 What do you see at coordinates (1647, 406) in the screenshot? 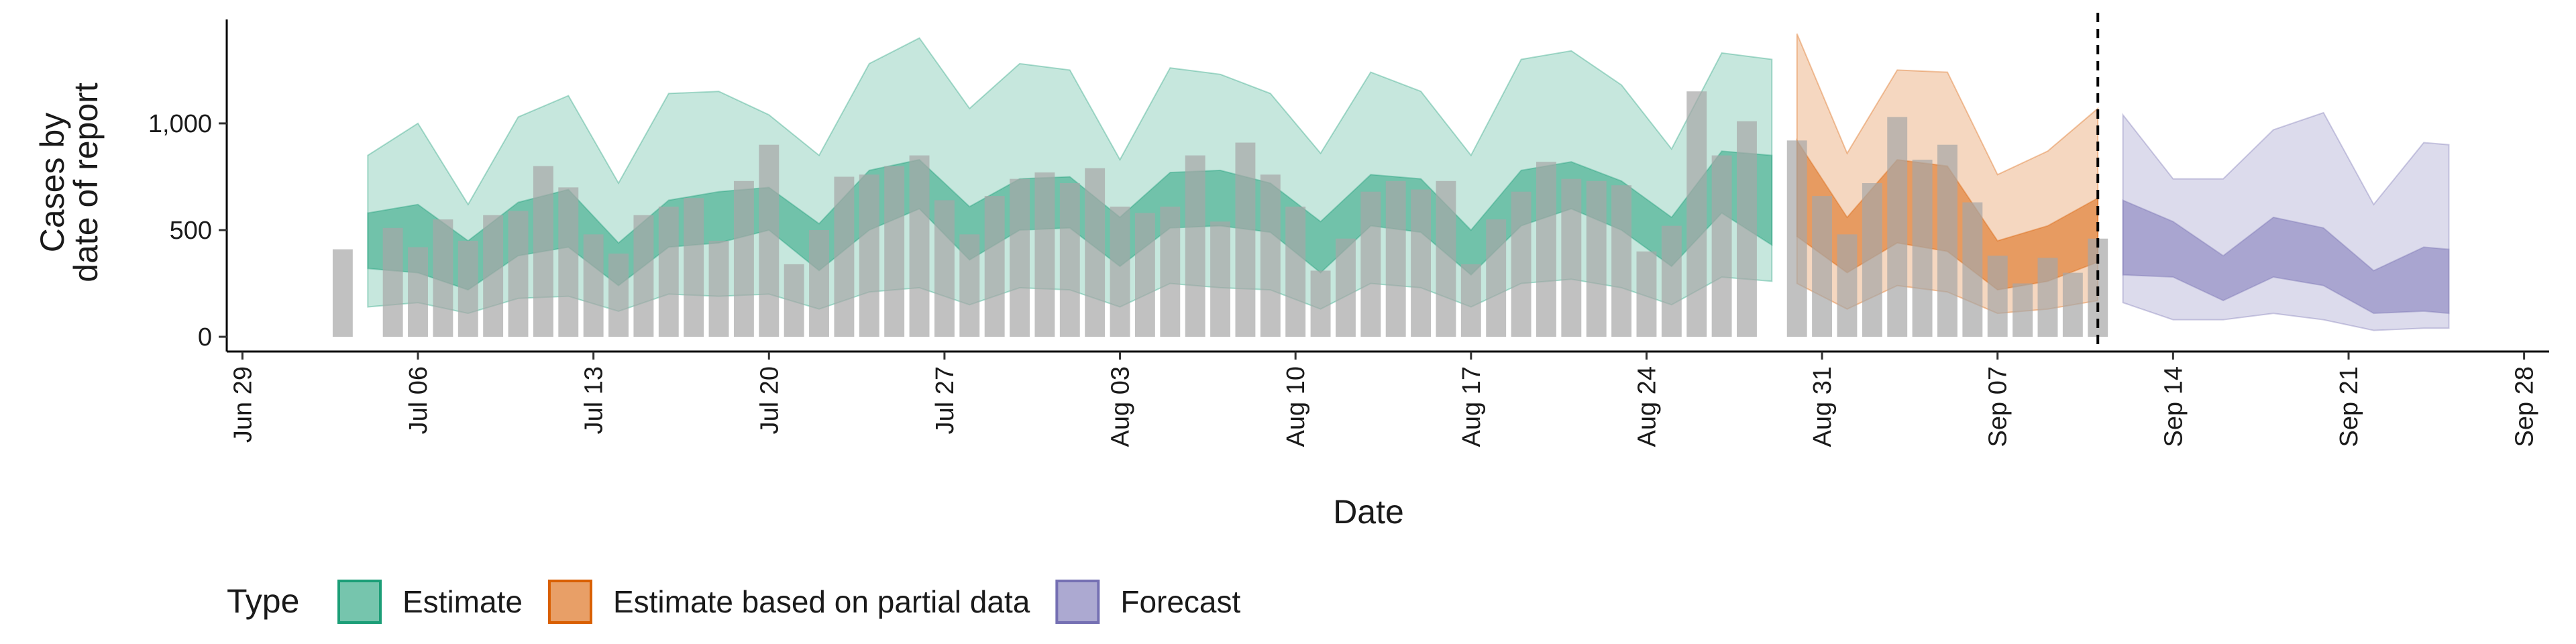
I see `x-tick-label: Aug 24` at bounding box center [1647, 406].